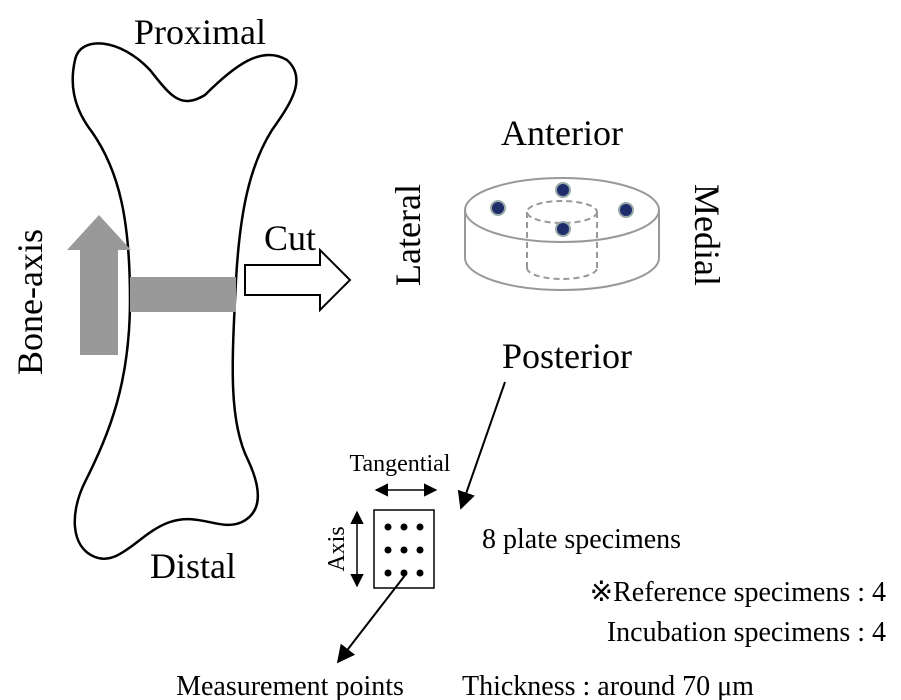 The width and height of the screenshot is (901, 700). I want to click on cylinder, so click(562, 234).